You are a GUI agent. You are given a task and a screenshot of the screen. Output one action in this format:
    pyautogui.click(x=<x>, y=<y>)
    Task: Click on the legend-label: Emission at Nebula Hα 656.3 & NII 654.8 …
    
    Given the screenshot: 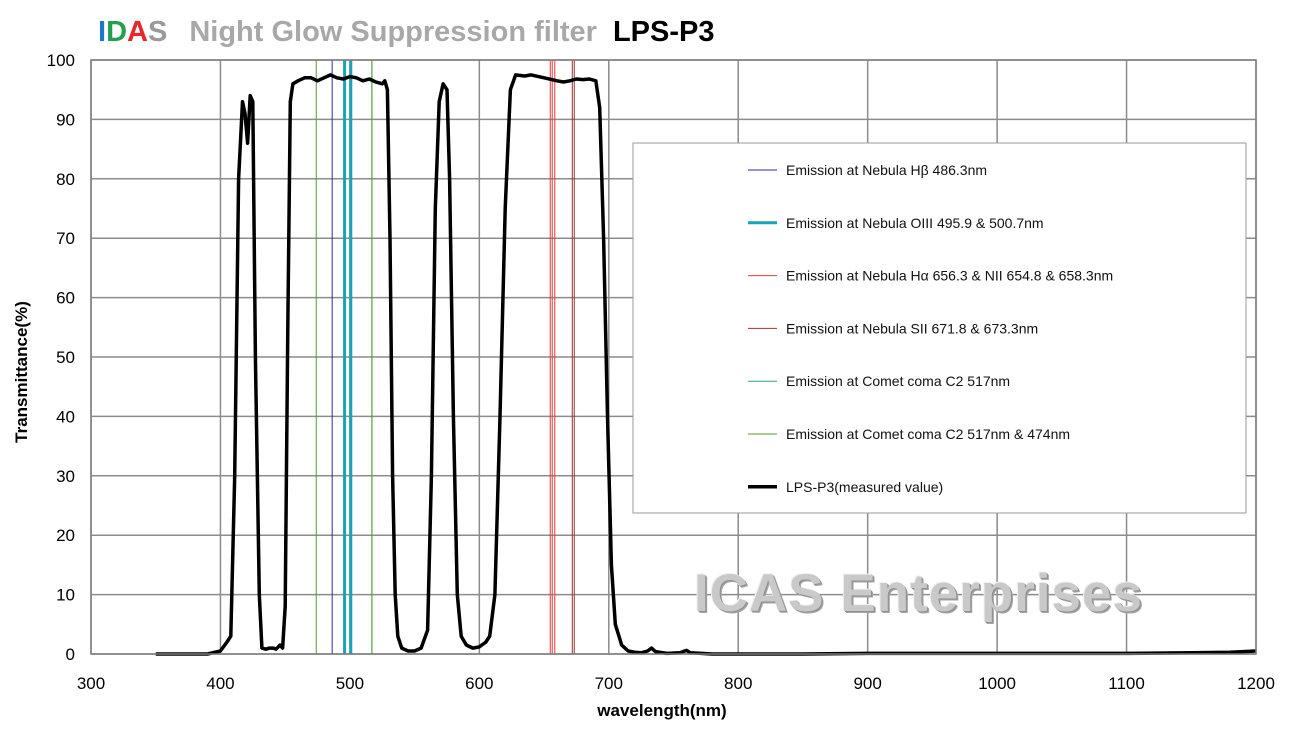 What is the action you would take?
    pyautogui.click(x=949, y=276)
    